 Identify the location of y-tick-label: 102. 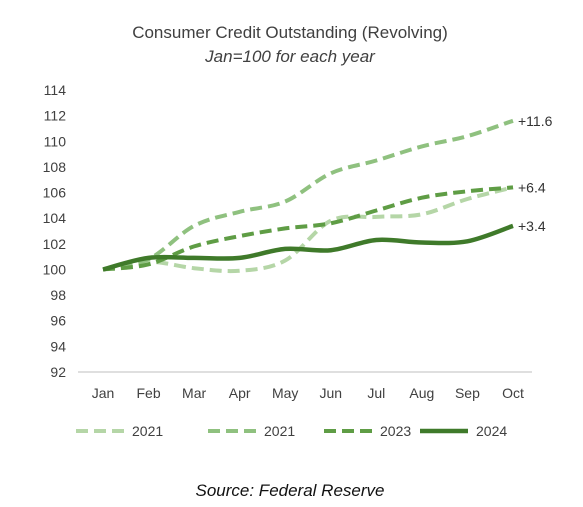
(55, 244).